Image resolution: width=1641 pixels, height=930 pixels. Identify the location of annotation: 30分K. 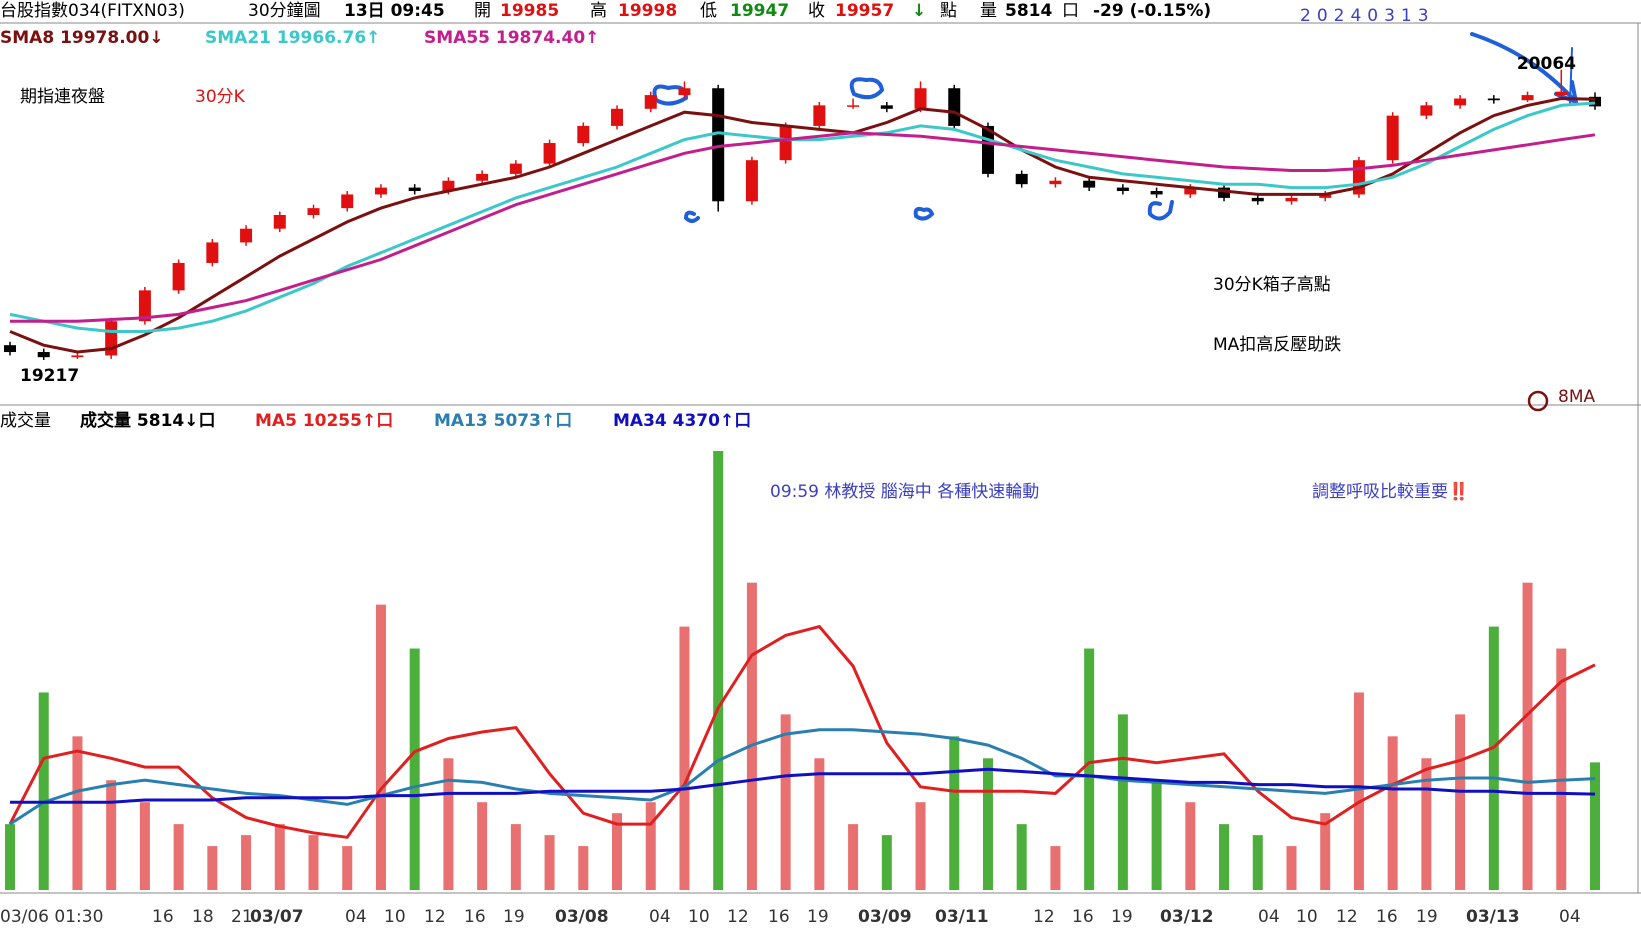
(220, 97).